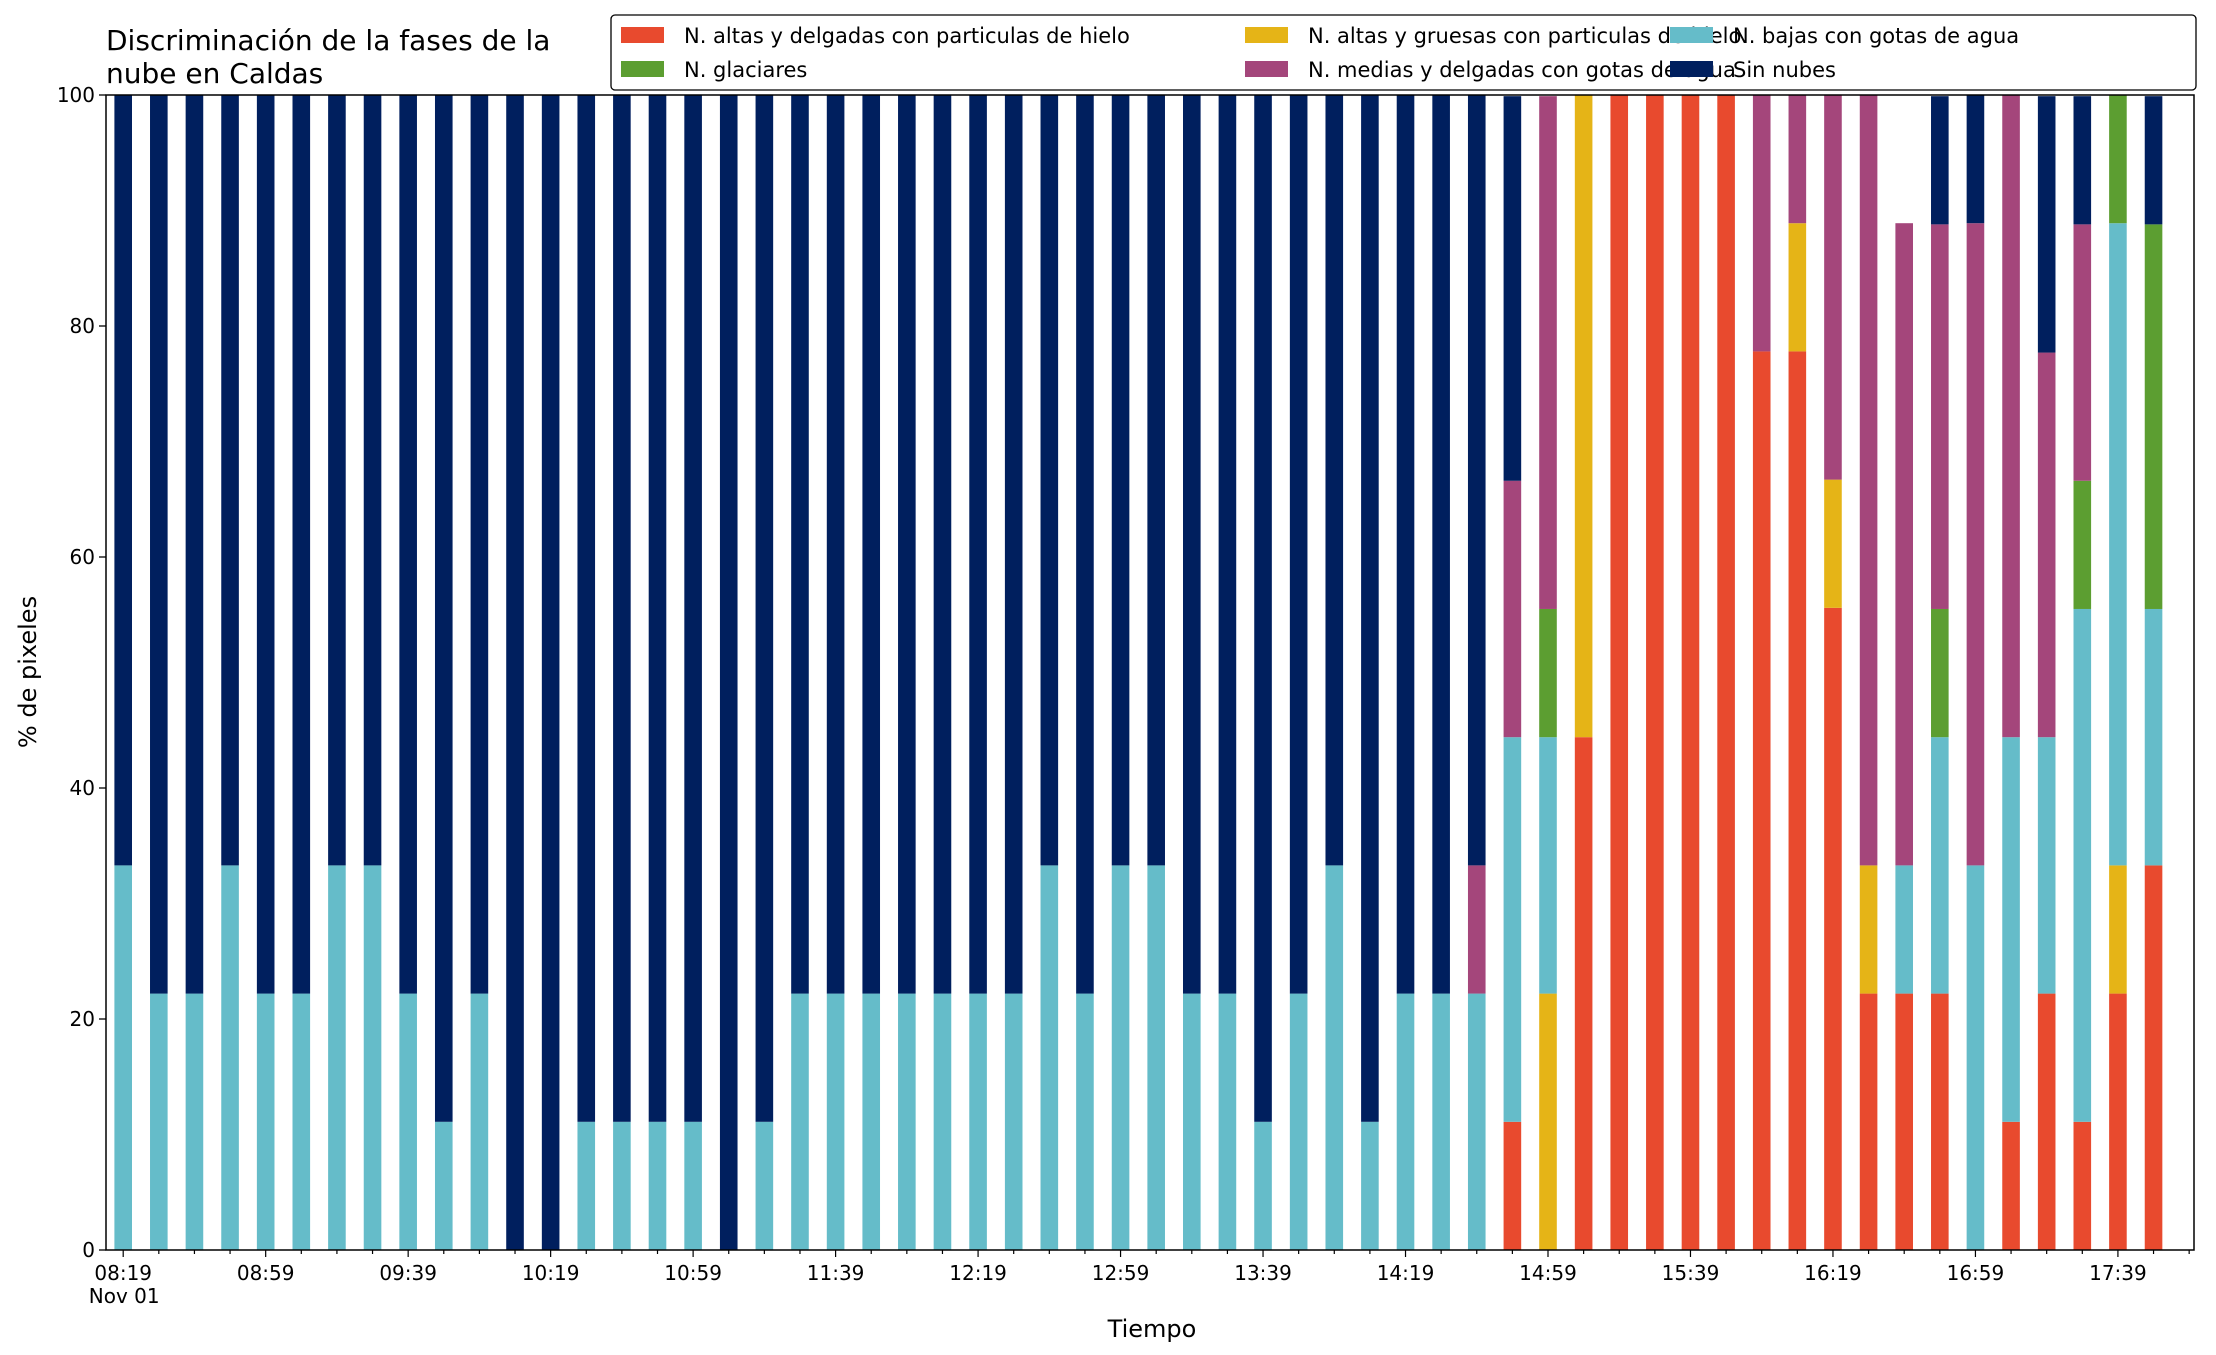  Describe the element at coordinates (1784, 70) in the screenshot. I see `legend-label: Sin nubes` at that location.